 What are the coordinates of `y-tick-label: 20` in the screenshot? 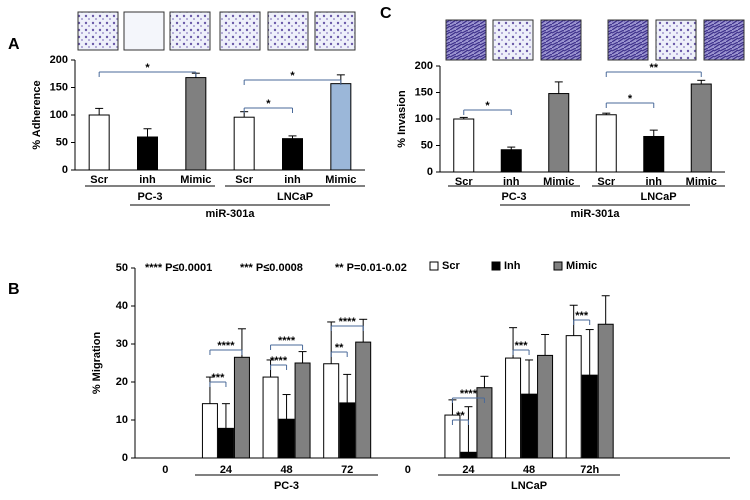 It's located at (122, 382).